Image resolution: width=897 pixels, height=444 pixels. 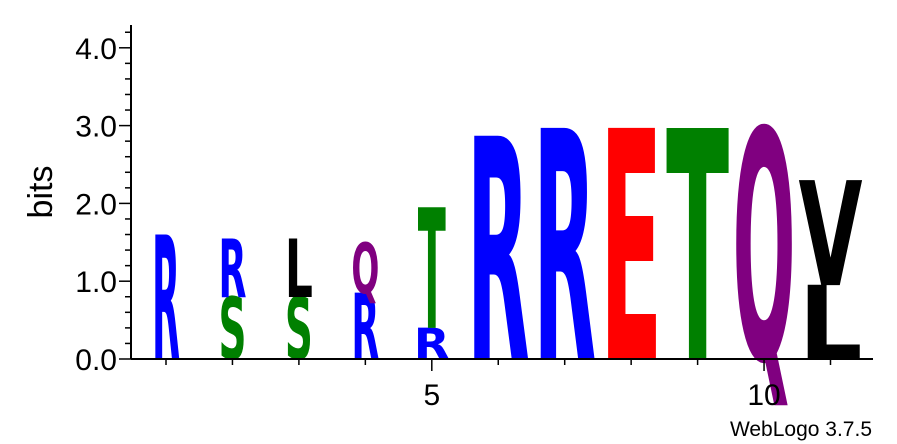 What do you see at coordinates (564, 250) in the screenshot?
I see `logo-glyph-r-pos7: R` at bounding box center [564, 250].